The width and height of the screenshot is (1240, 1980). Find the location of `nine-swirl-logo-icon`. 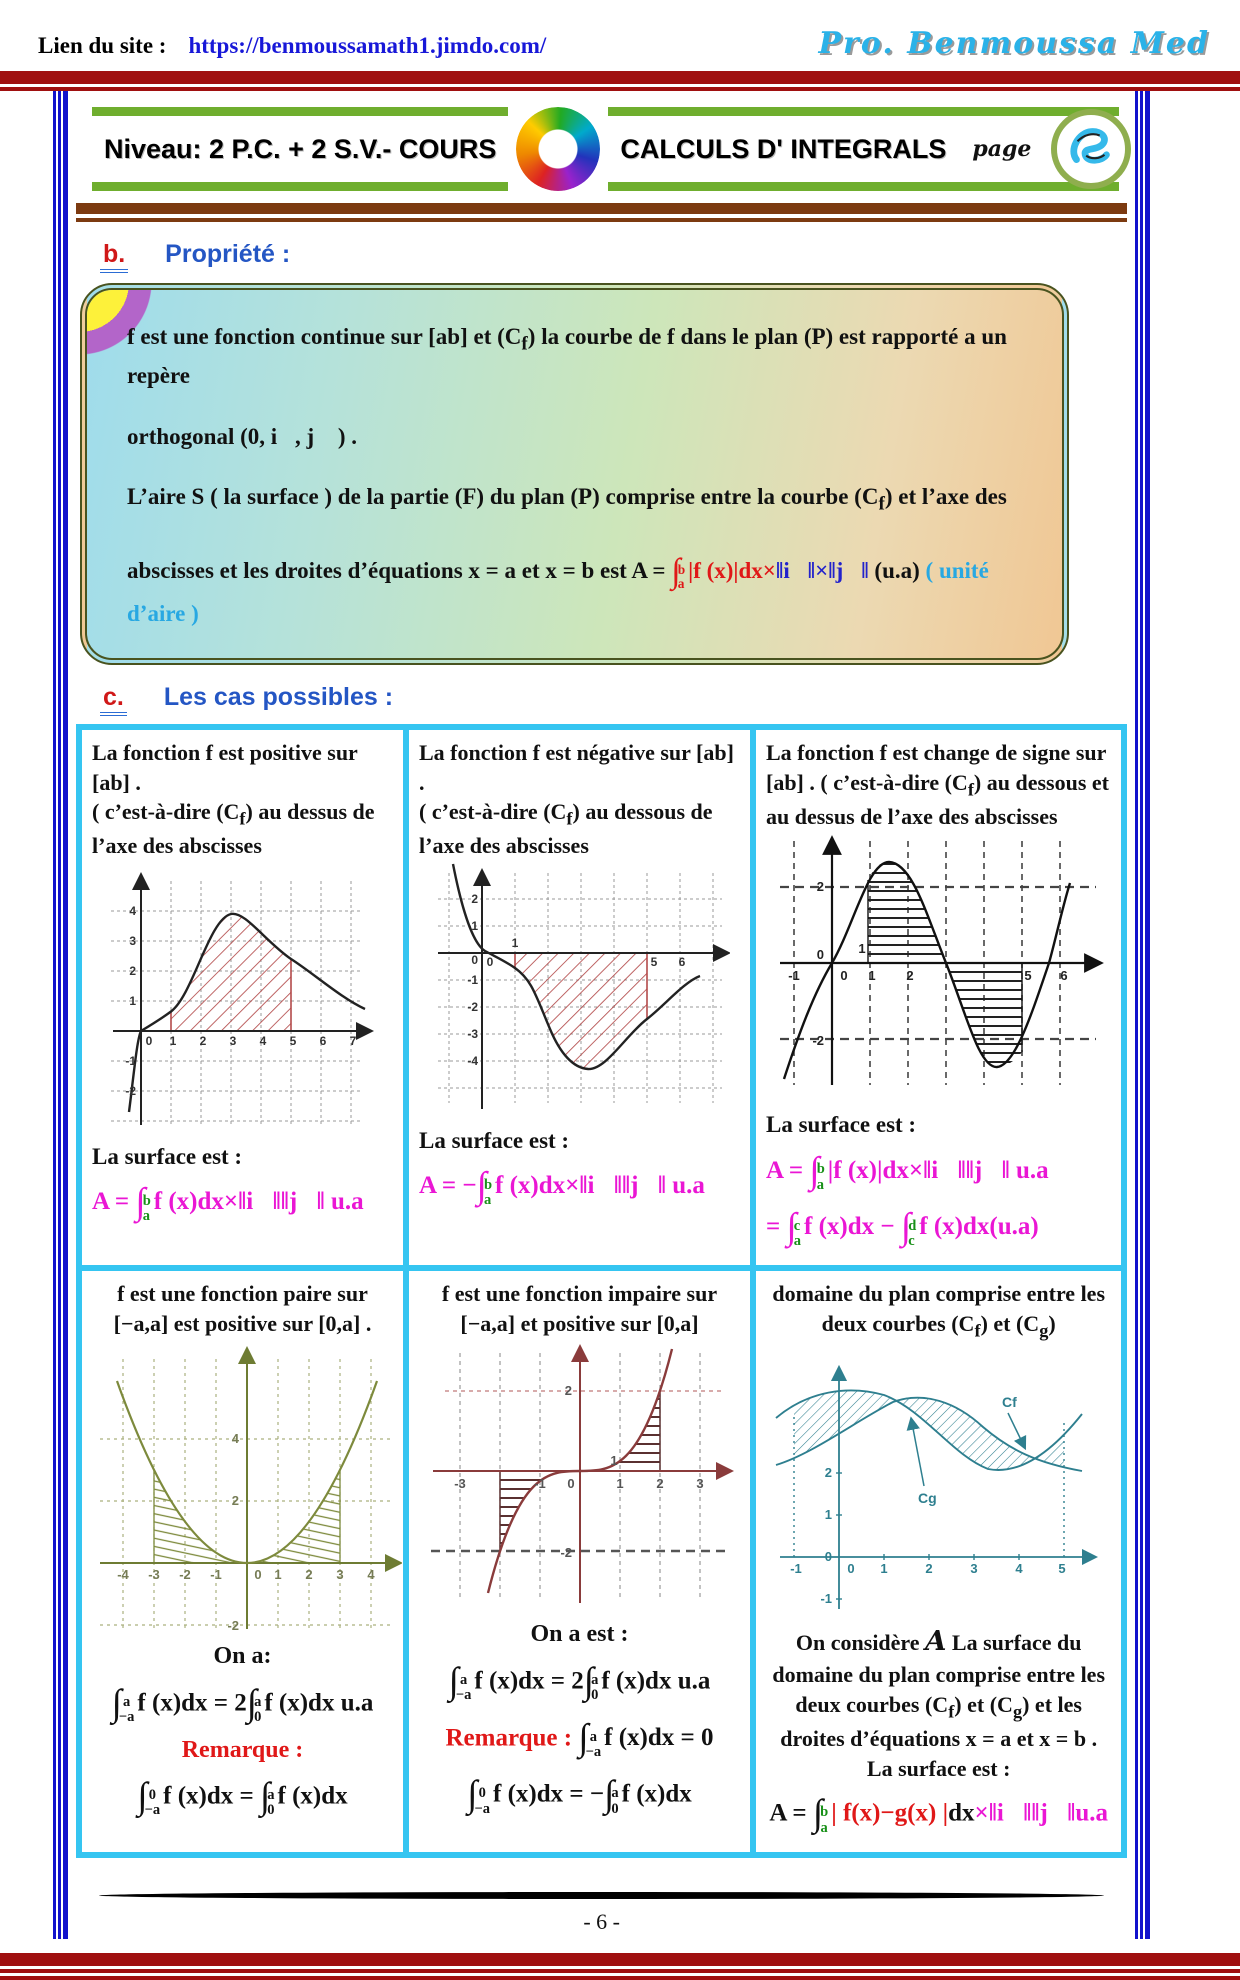

nine-swirl-logo-icon is located at coordinates (558, 149).